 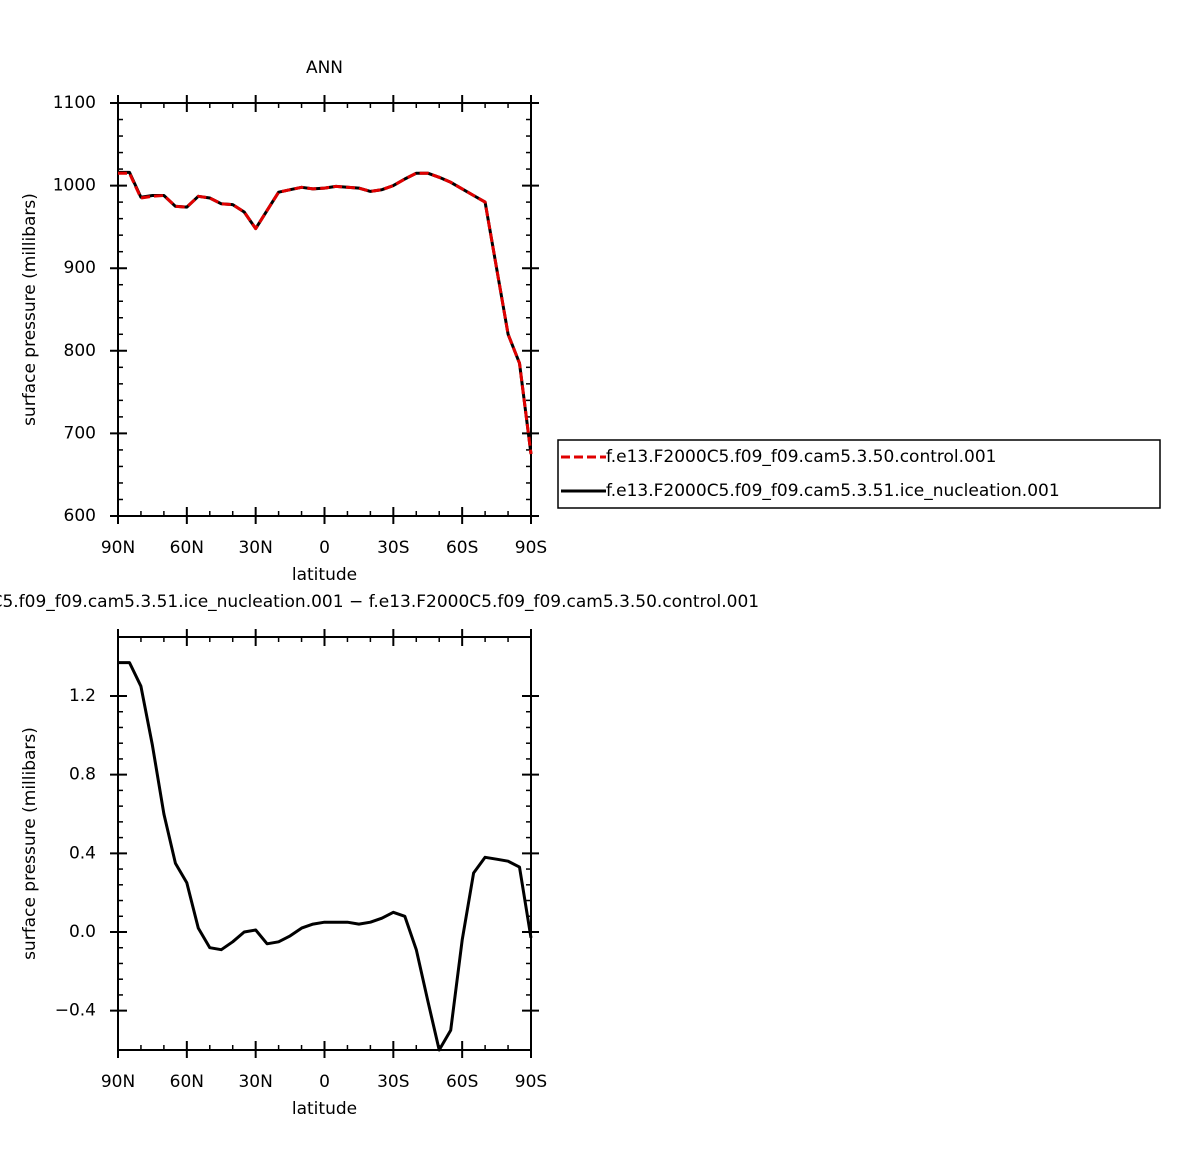 I want to click on y-tick-label: 0.0, so click(x=82, y=932).